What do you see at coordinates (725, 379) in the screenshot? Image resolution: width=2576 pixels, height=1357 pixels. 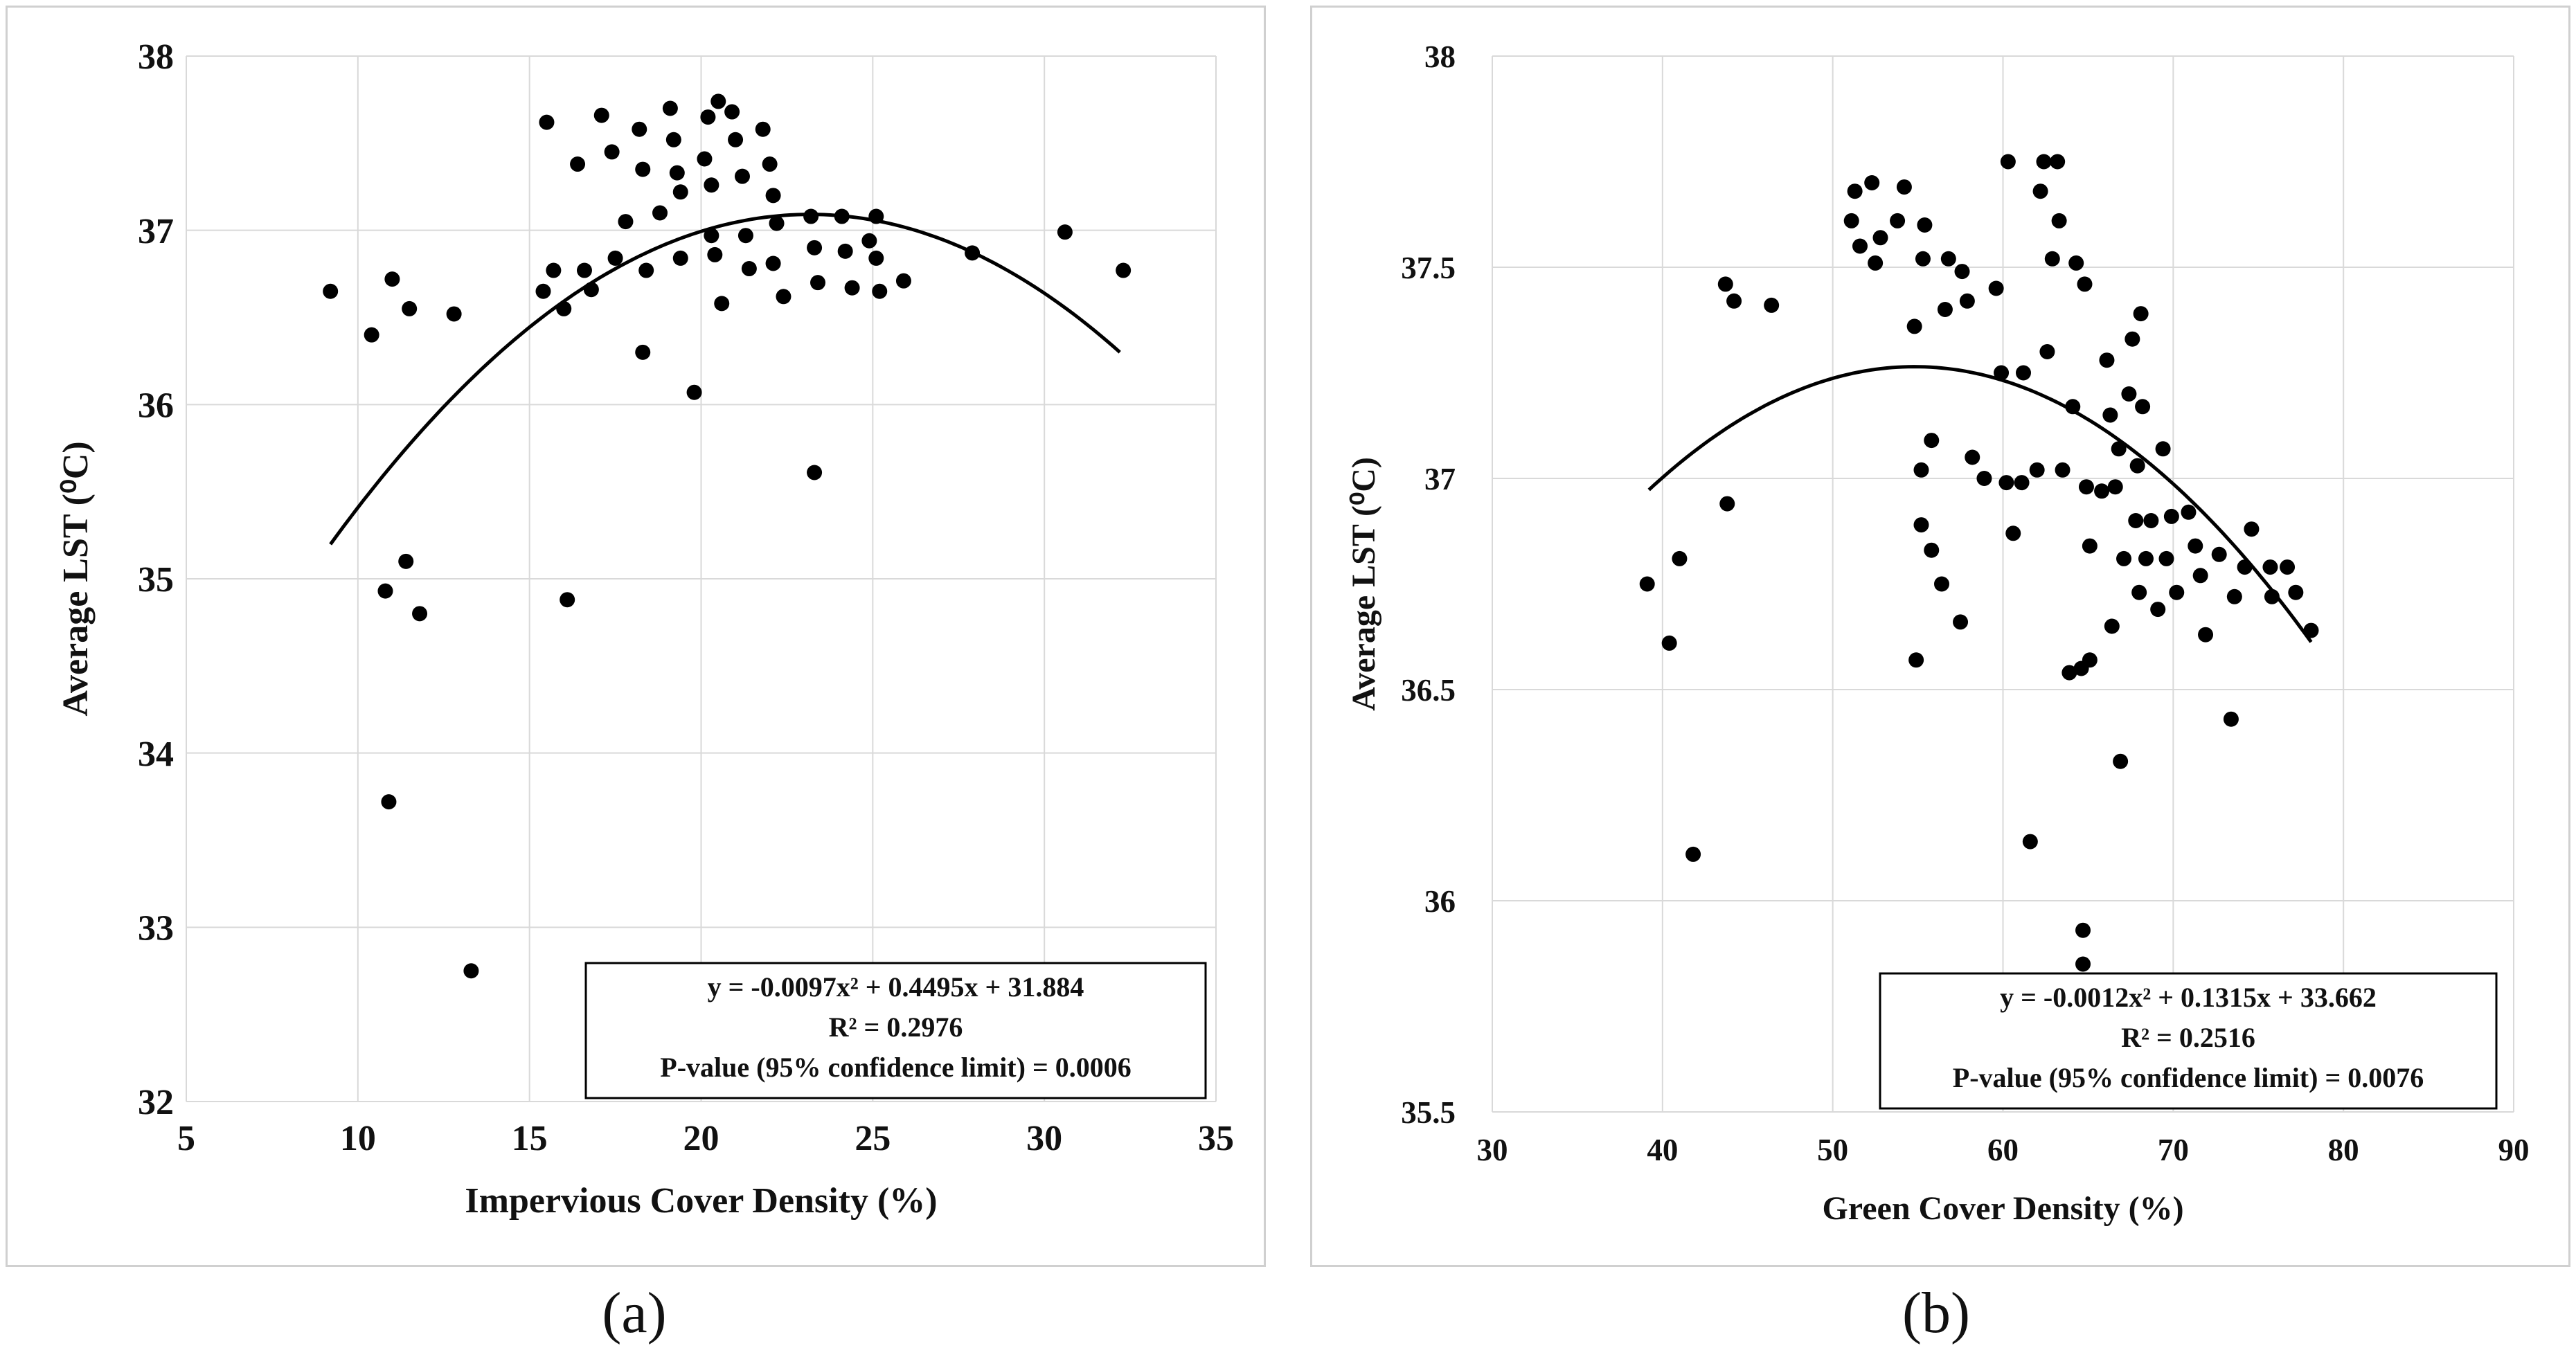 I see `trendline-curve` at bounding box center [725, 379].